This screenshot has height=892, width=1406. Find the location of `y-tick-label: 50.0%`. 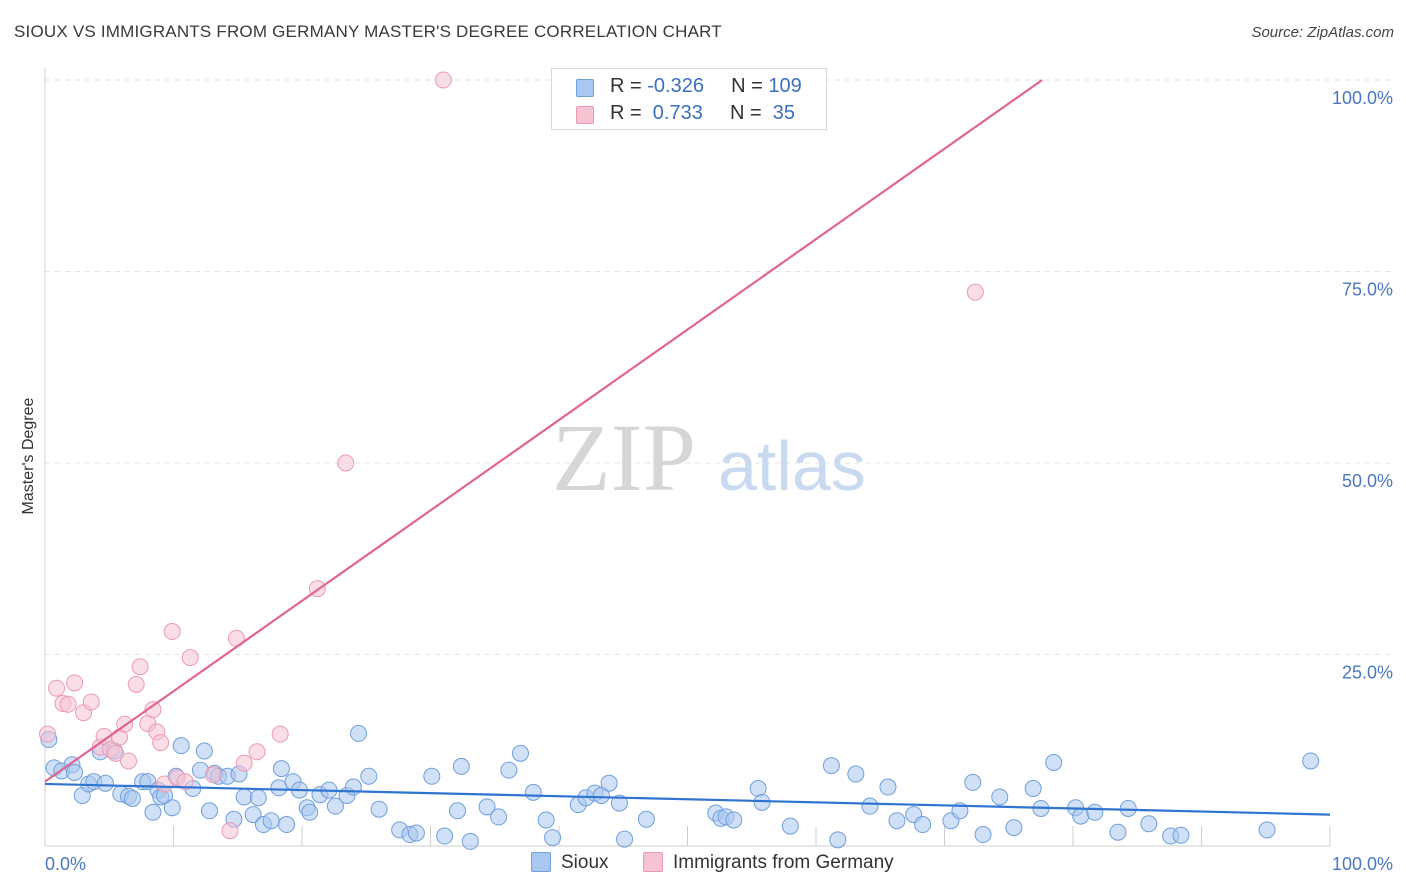

y-tick-label: 50.0% is located at coordinates (1367, 481).